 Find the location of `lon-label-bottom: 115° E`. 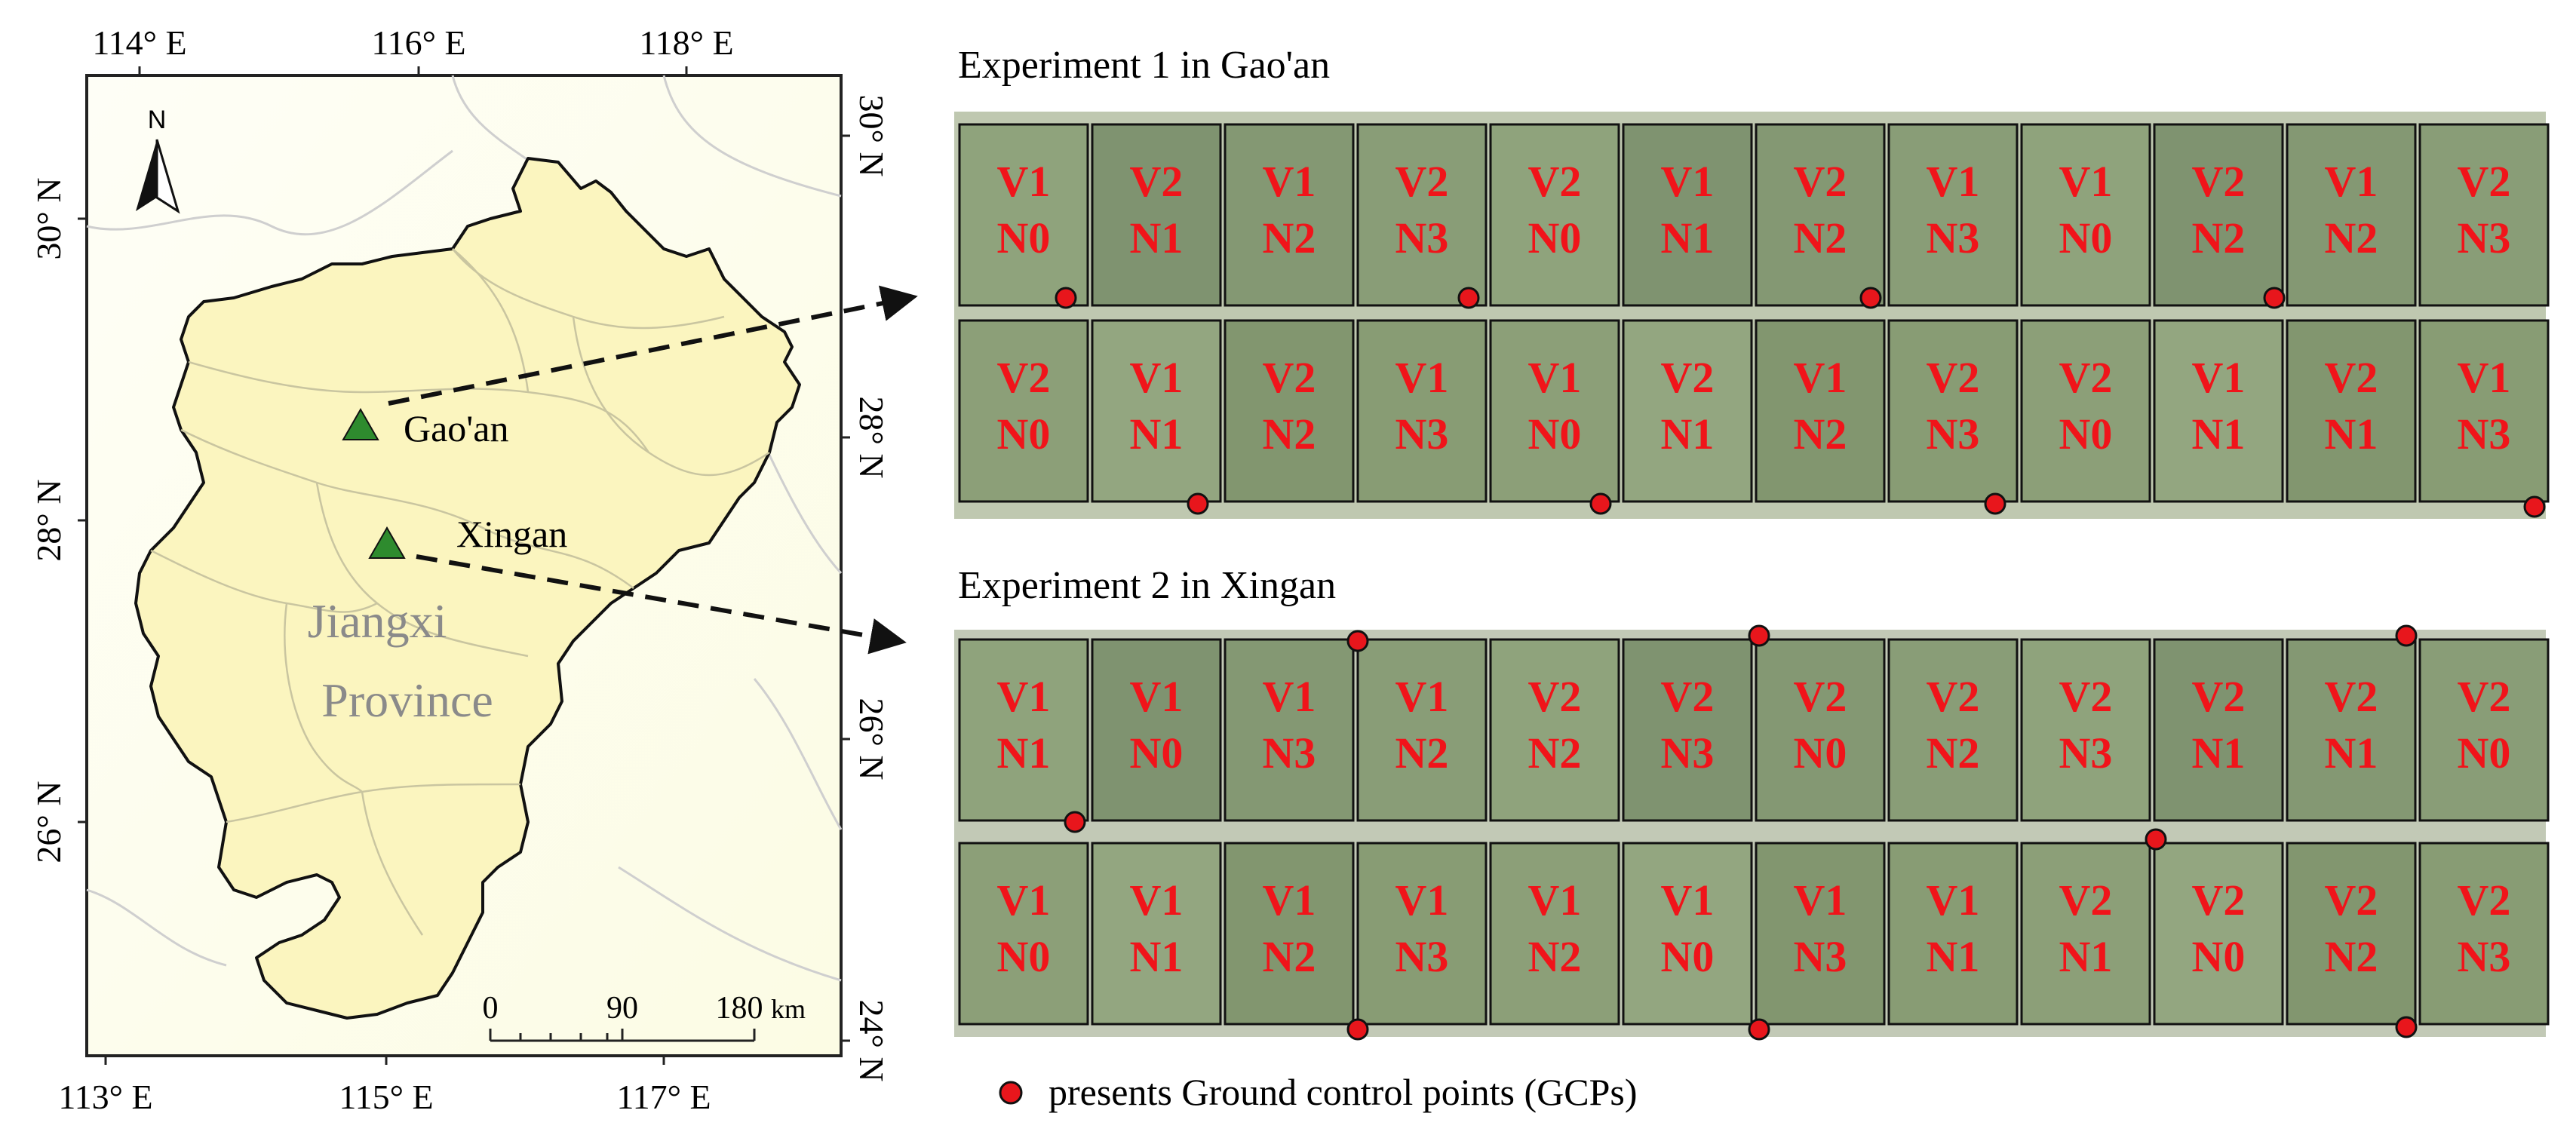

lon-label-bottom: 115° E is located at coordinates (386, 1097).